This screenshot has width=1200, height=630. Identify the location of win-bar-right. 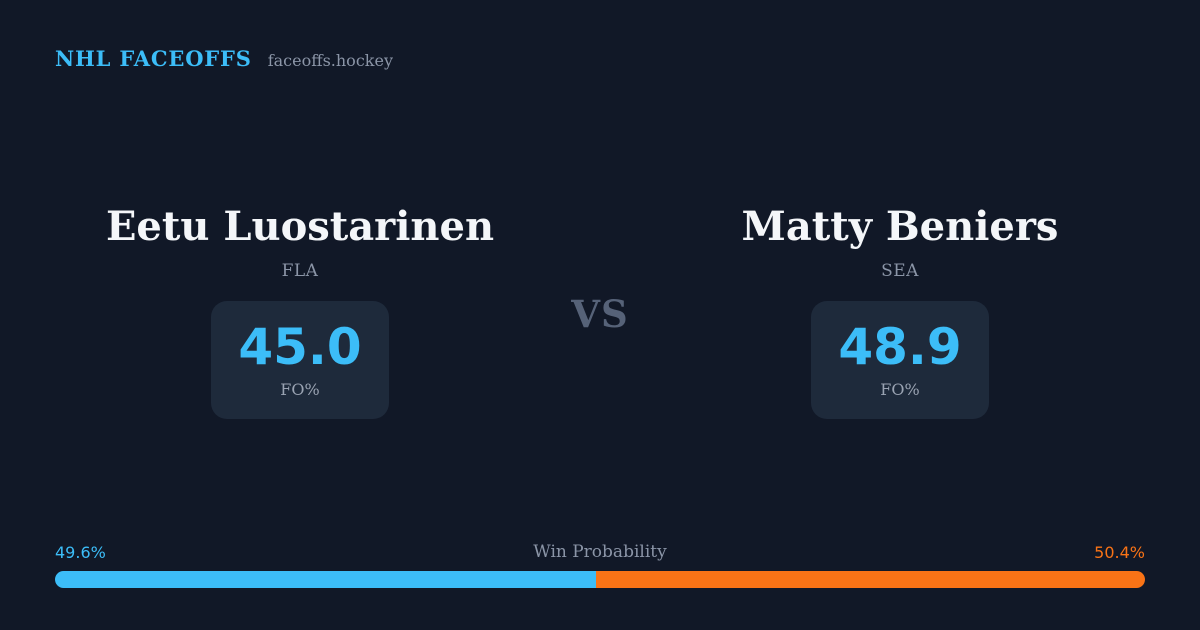
(870, 579).